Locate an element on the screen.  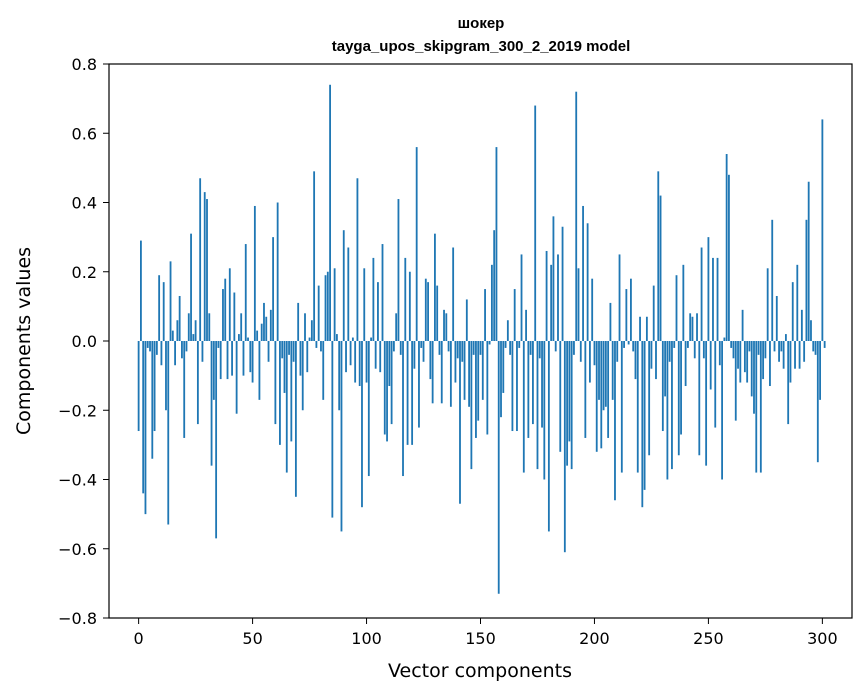
y-tick-label: −0.8 is located at coordinates (77, 618).